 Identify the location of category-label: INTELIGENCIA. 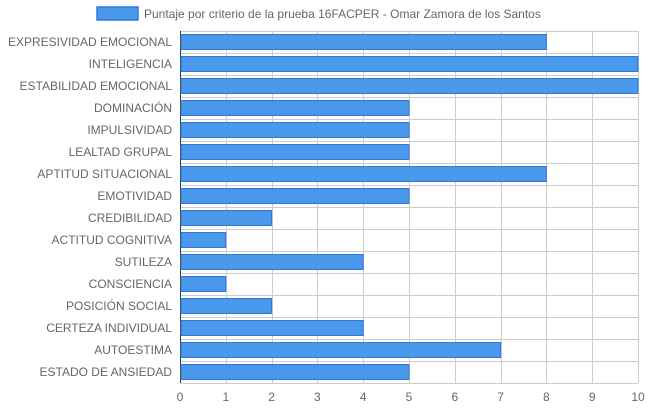
(130, 64).